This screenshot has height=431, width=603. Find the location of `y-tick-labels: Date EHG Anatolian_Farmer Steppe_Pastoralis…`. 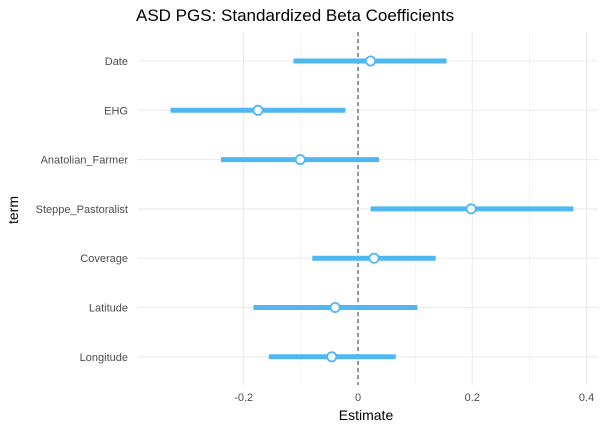

y-tick-labels: Date EHG Anatolian_Farmer Steppe_Pastoralis… is located at coordinates (82, 210).